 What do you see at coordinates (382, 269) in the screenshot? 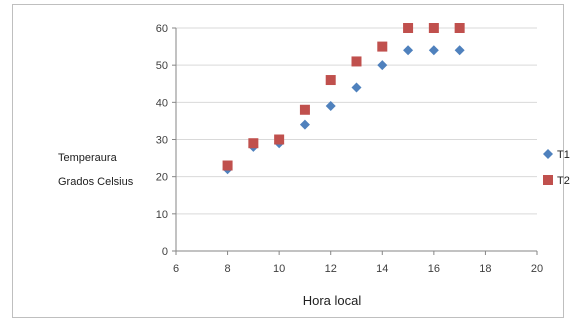
I see `x-tick-label: 14` at bounding box center [382, 269].